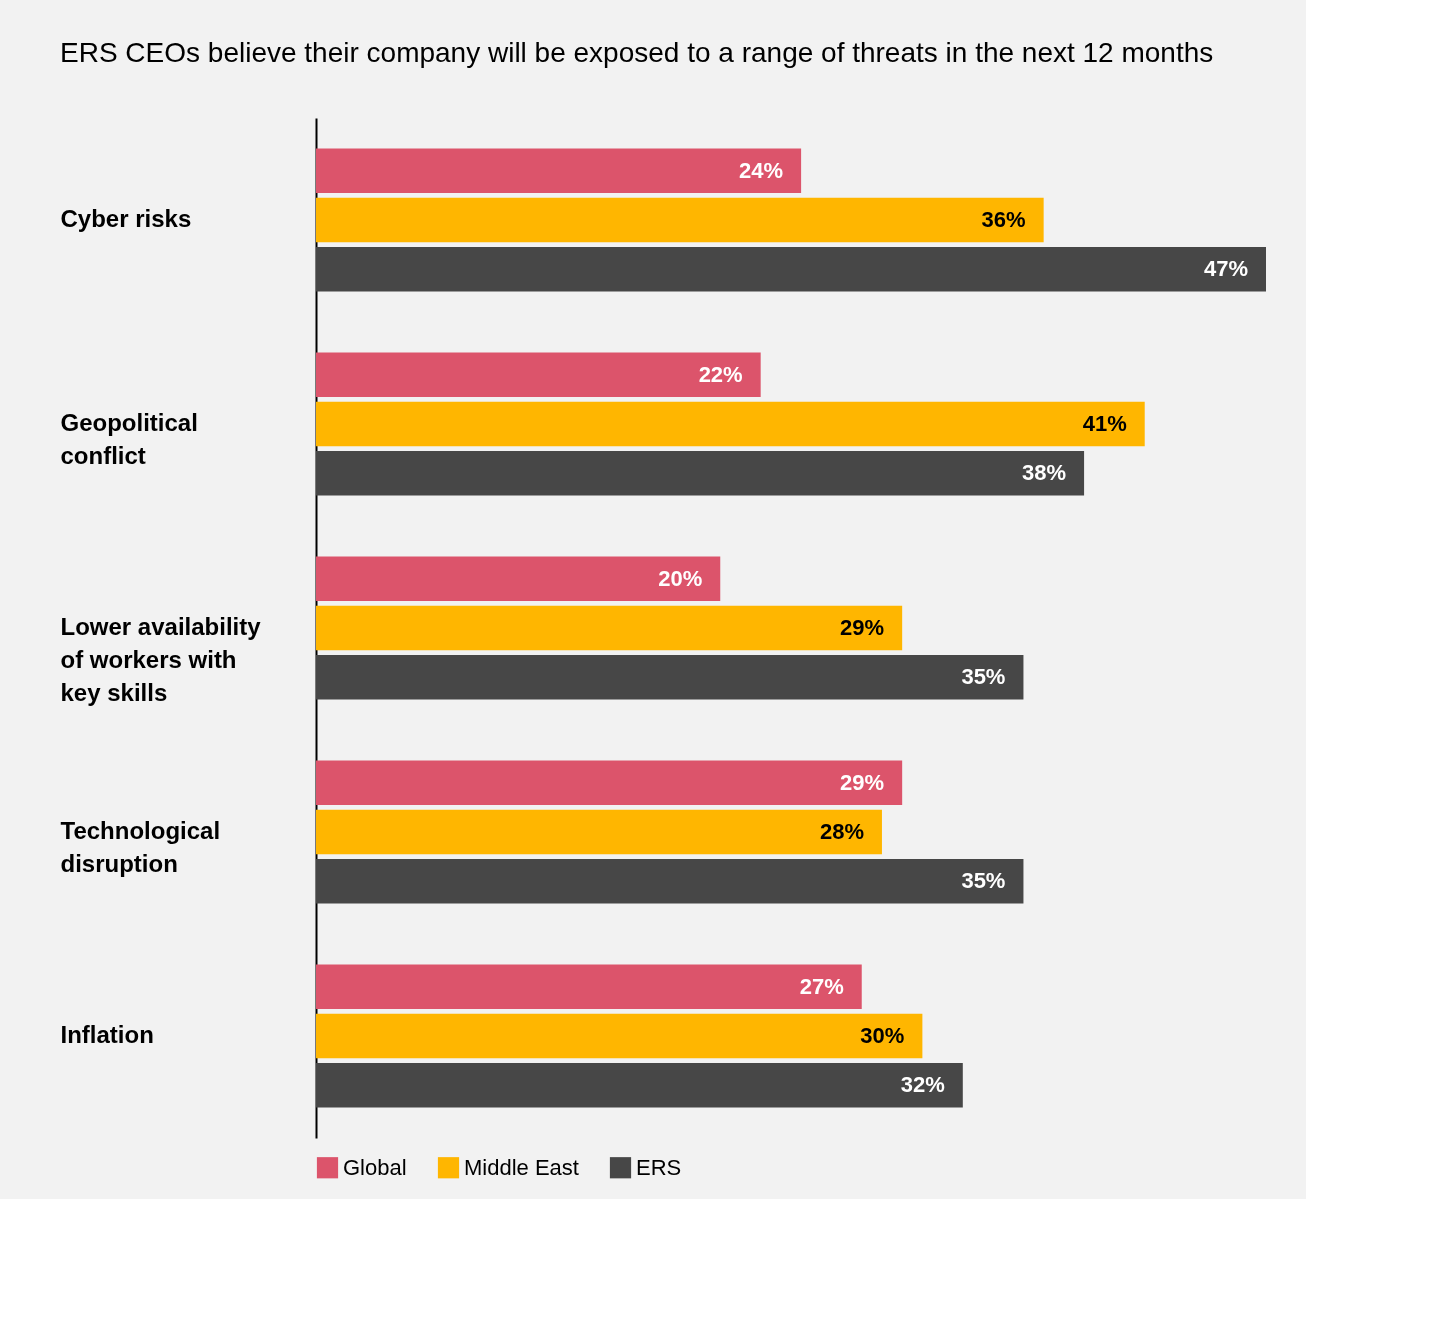  What do you see at coordinates (841, 831) in the screenshot?
I see `data-label: 28%` at bounding box center [841, 831].